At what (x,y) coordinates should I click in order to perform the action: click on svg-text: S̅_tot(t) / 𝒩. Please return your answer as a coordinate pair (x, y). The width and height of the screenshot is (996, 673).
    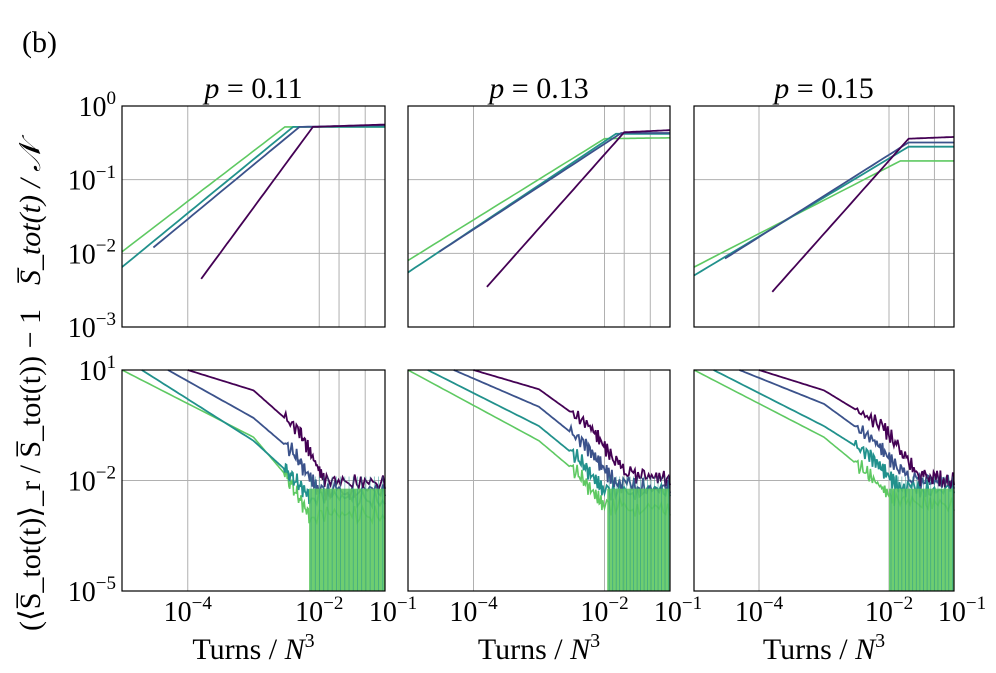
    Looking at the image, I should click on (30, 209).